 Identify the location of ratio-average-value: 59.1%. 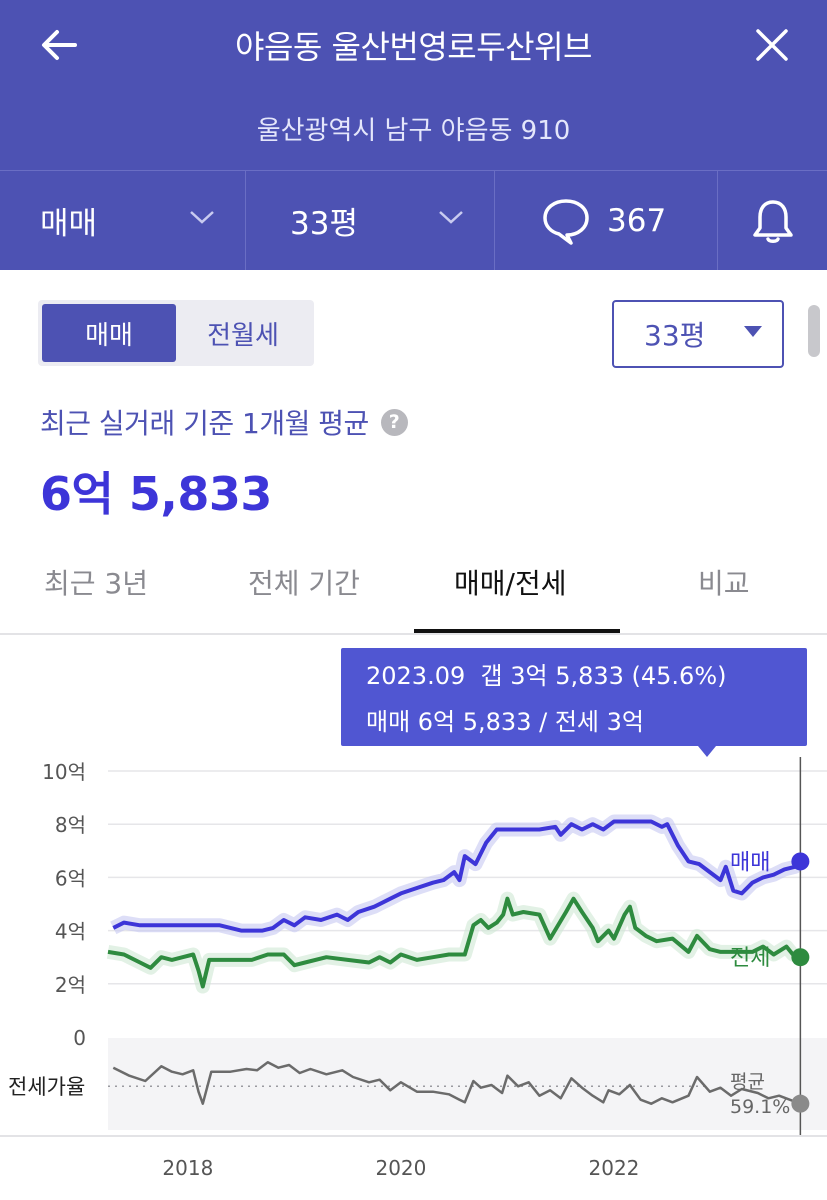
(760, 1107).